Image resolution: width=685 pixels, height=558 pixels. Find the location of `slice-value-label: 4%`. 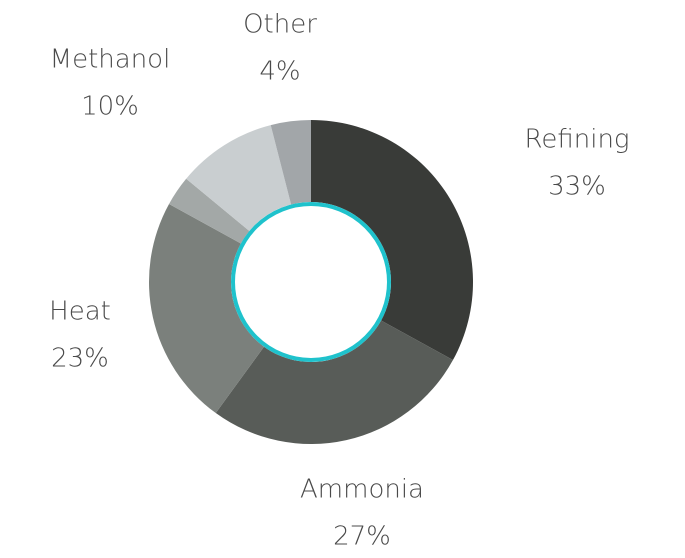

slice-value-label: 4% is located at coordinates (279, 72).